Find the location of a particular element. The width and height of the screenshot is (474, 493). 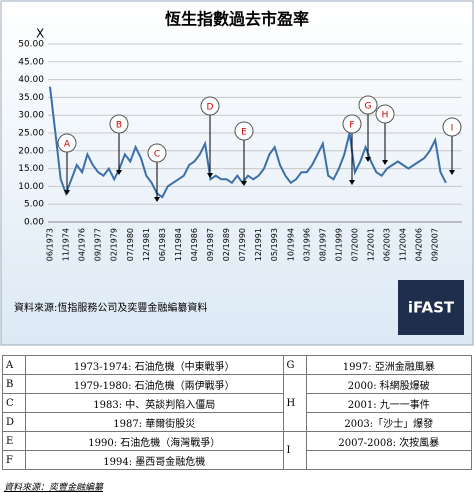

source: 資料來源:恆指服務公司及奕豐金融編纂資料 is located at coordinates (110, 307).